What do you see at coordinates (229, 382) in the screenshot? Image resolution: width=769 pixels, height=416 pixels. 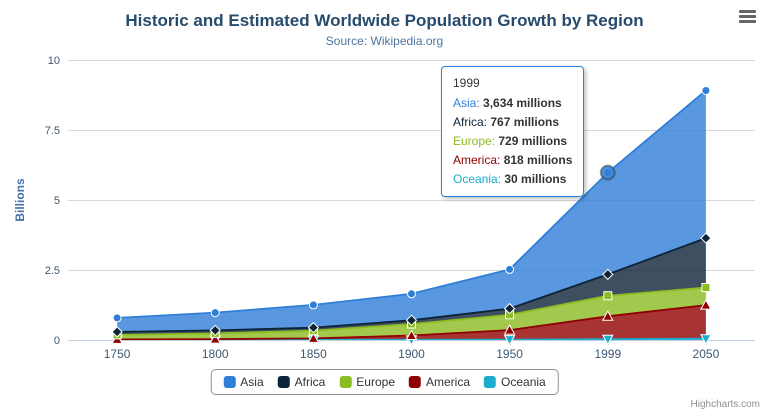 I see `legend-symbol-asia` at bounding box center [229, 382].